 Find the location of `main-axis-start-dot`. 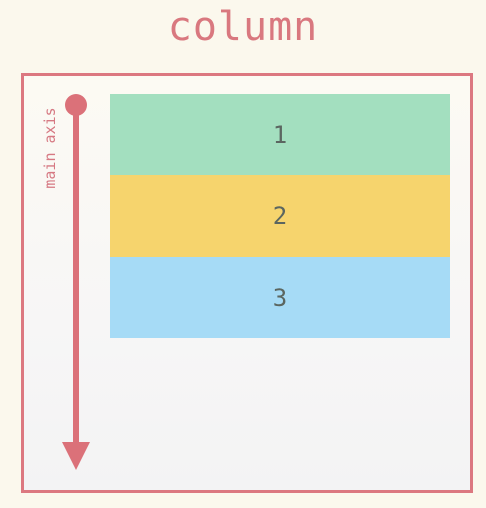

main-axis-start-dot is located at coordinates (76, 105).